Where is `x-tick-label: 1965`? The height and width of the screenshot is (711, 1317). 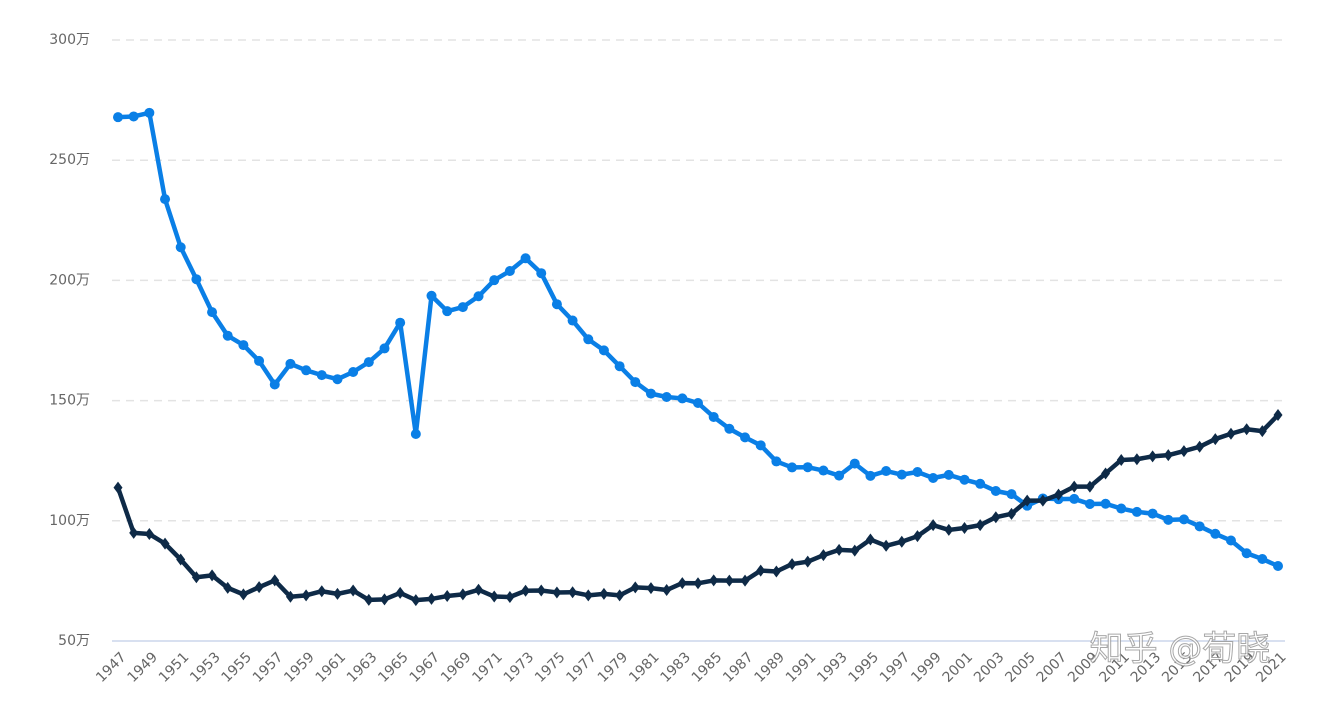 x-tick-label: 1965 is located at coordinates (393, 667).